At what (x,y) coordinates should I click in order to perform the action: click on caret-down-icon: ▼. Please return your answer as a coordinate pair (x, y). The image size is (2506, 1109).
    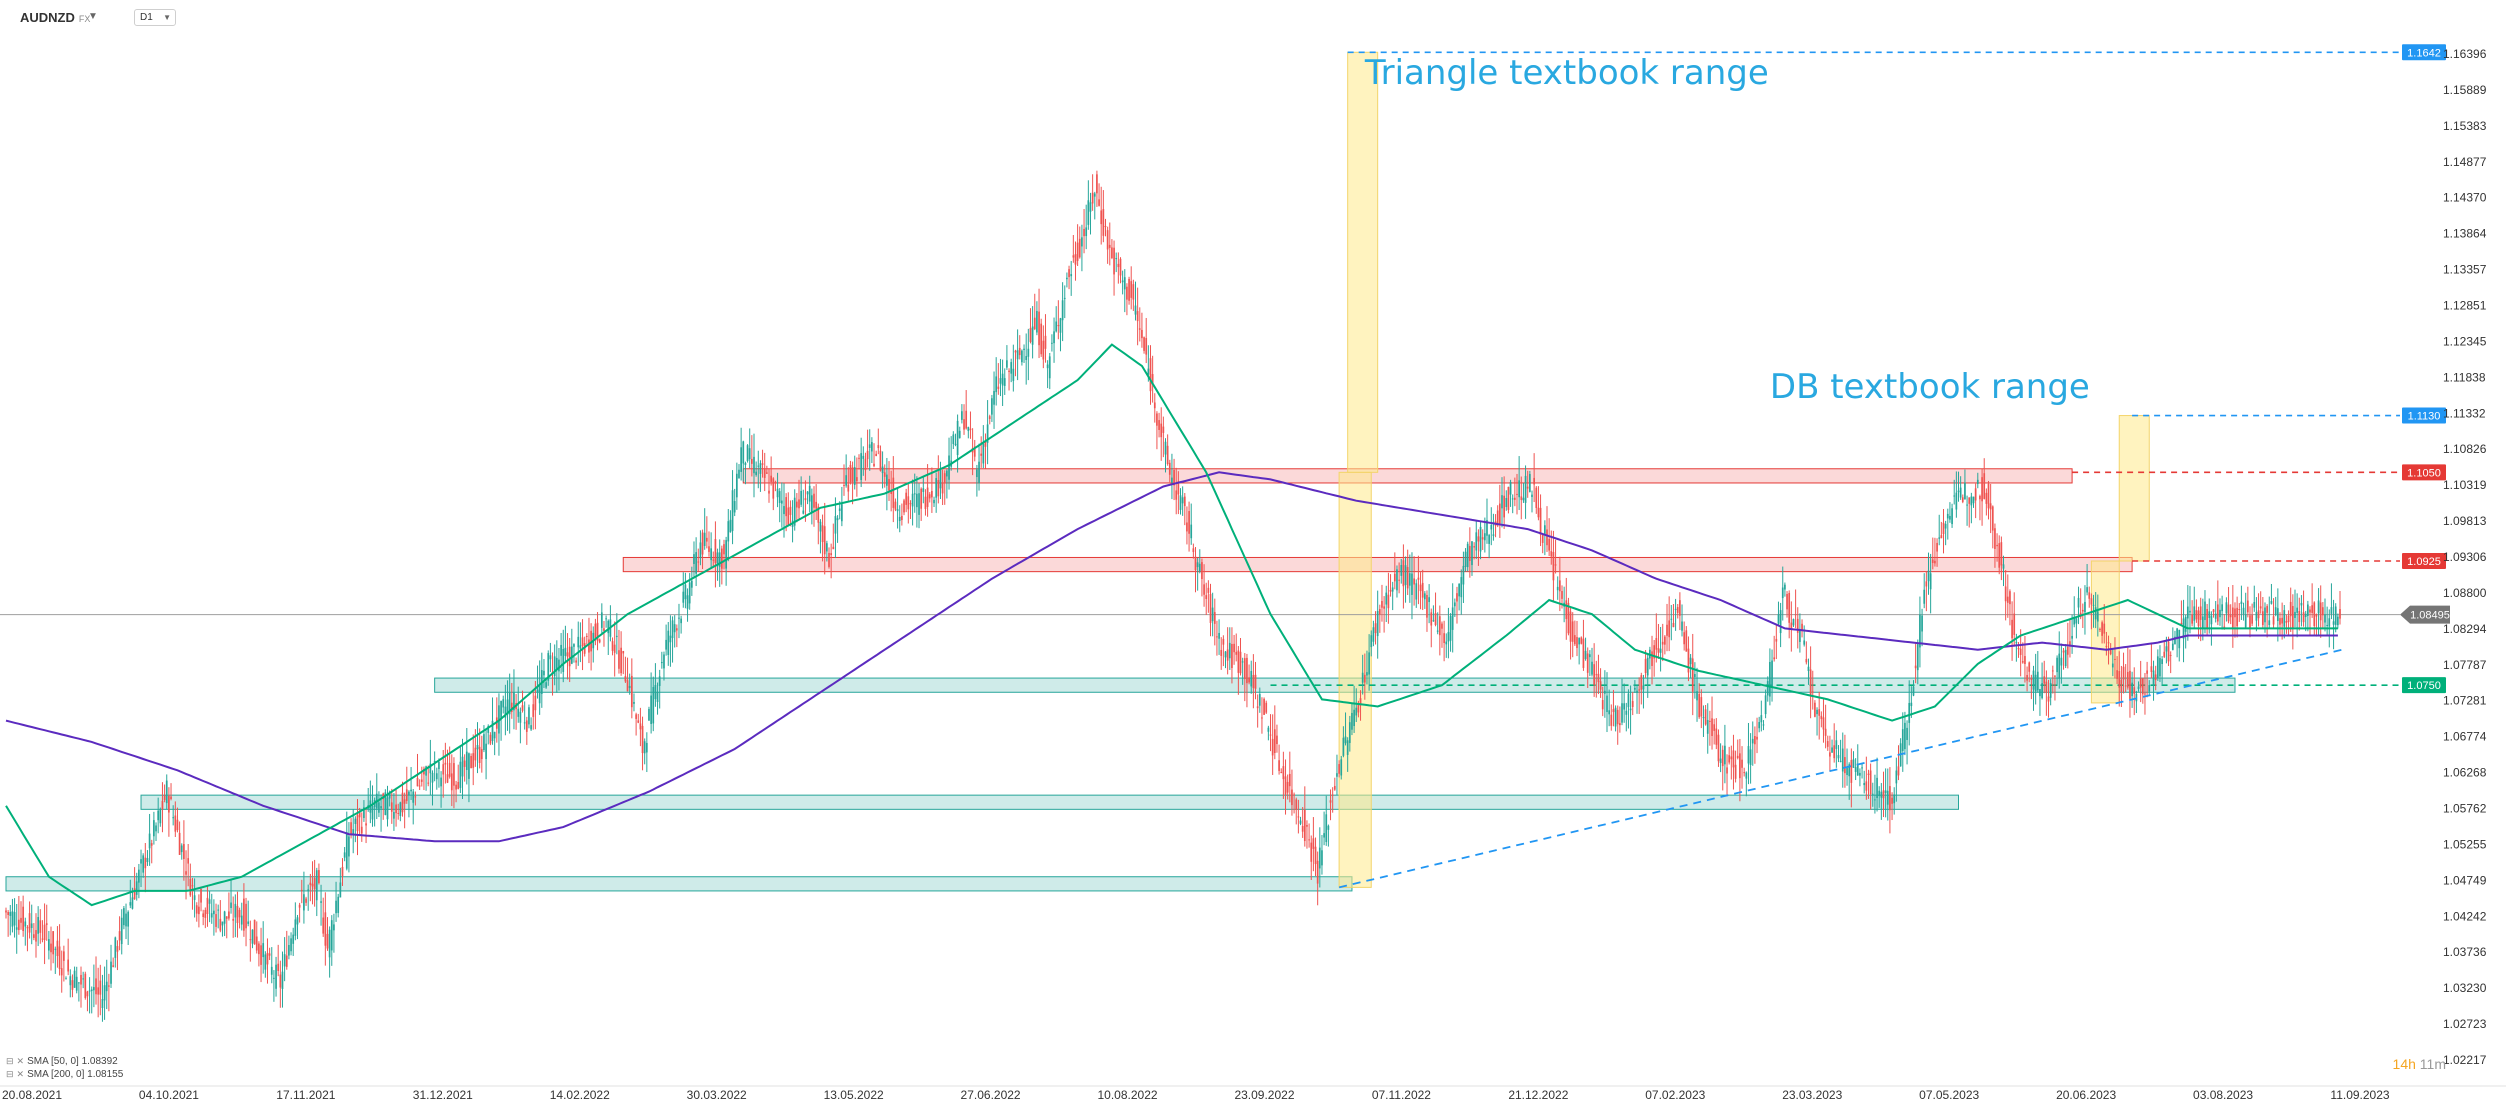
    Looking at the image, I should click on (93, 16).